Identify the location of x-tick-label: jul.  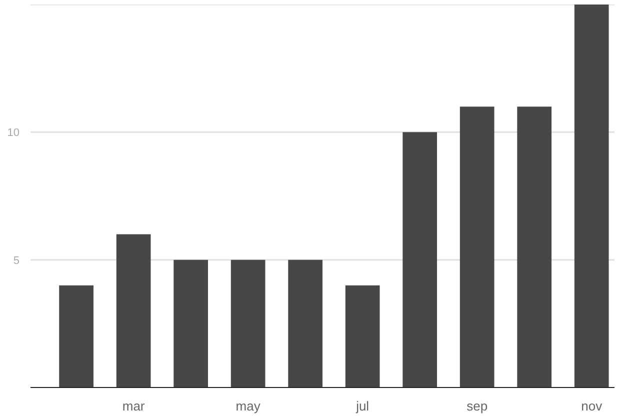
(362, 406).